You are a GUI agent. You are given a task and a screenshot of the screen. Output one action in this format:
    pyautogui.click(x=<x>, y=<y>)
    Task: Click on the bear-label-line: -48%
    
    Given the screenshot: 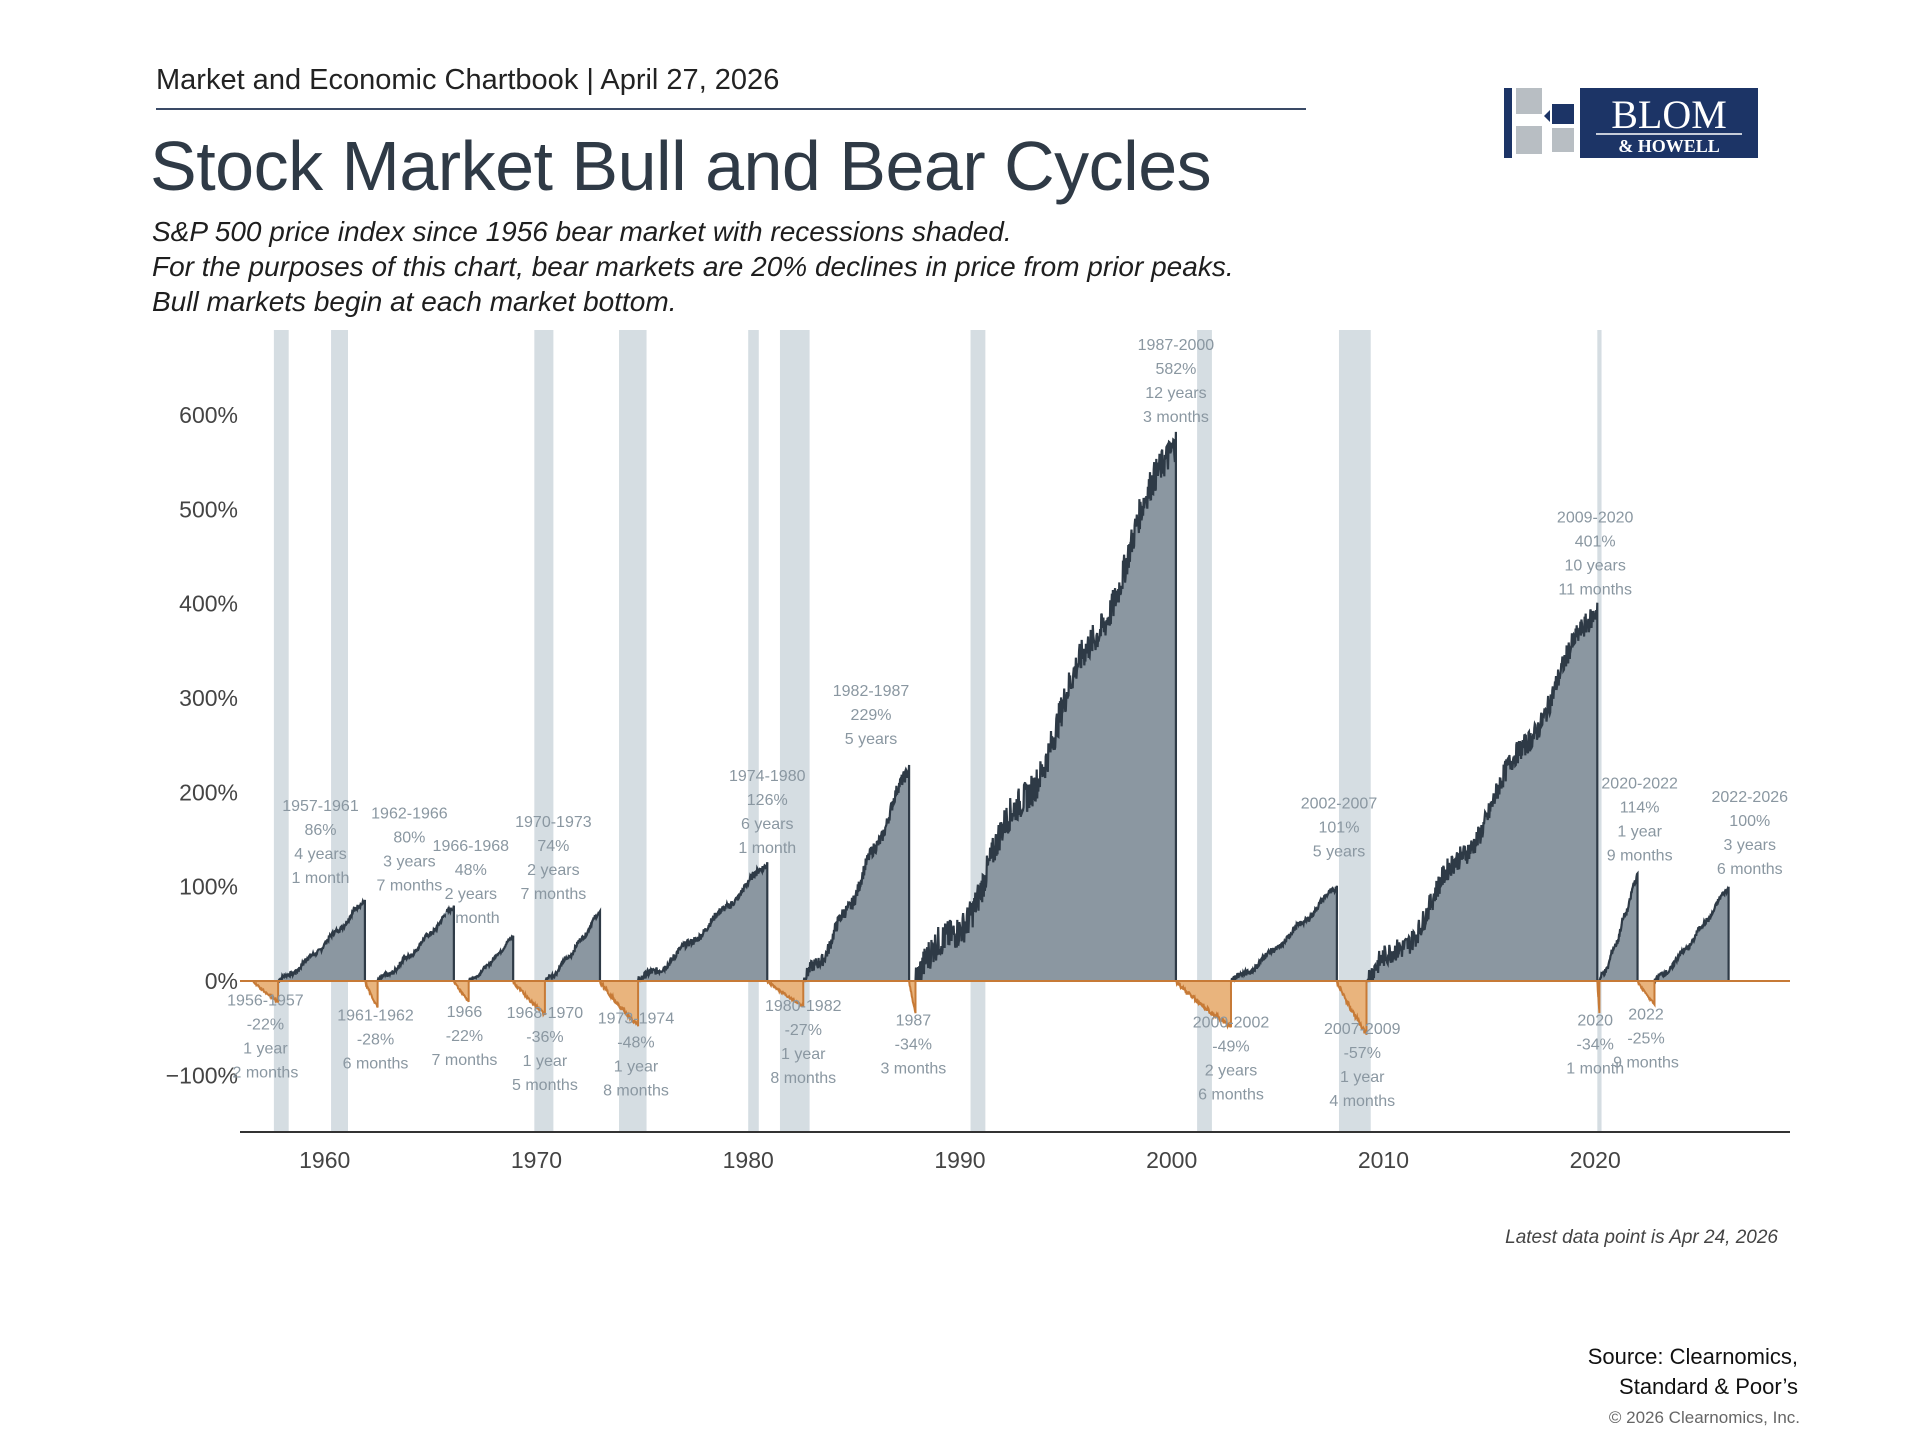 What is the action you would take?
    pyautogui.click(x=635, y=1042)
    